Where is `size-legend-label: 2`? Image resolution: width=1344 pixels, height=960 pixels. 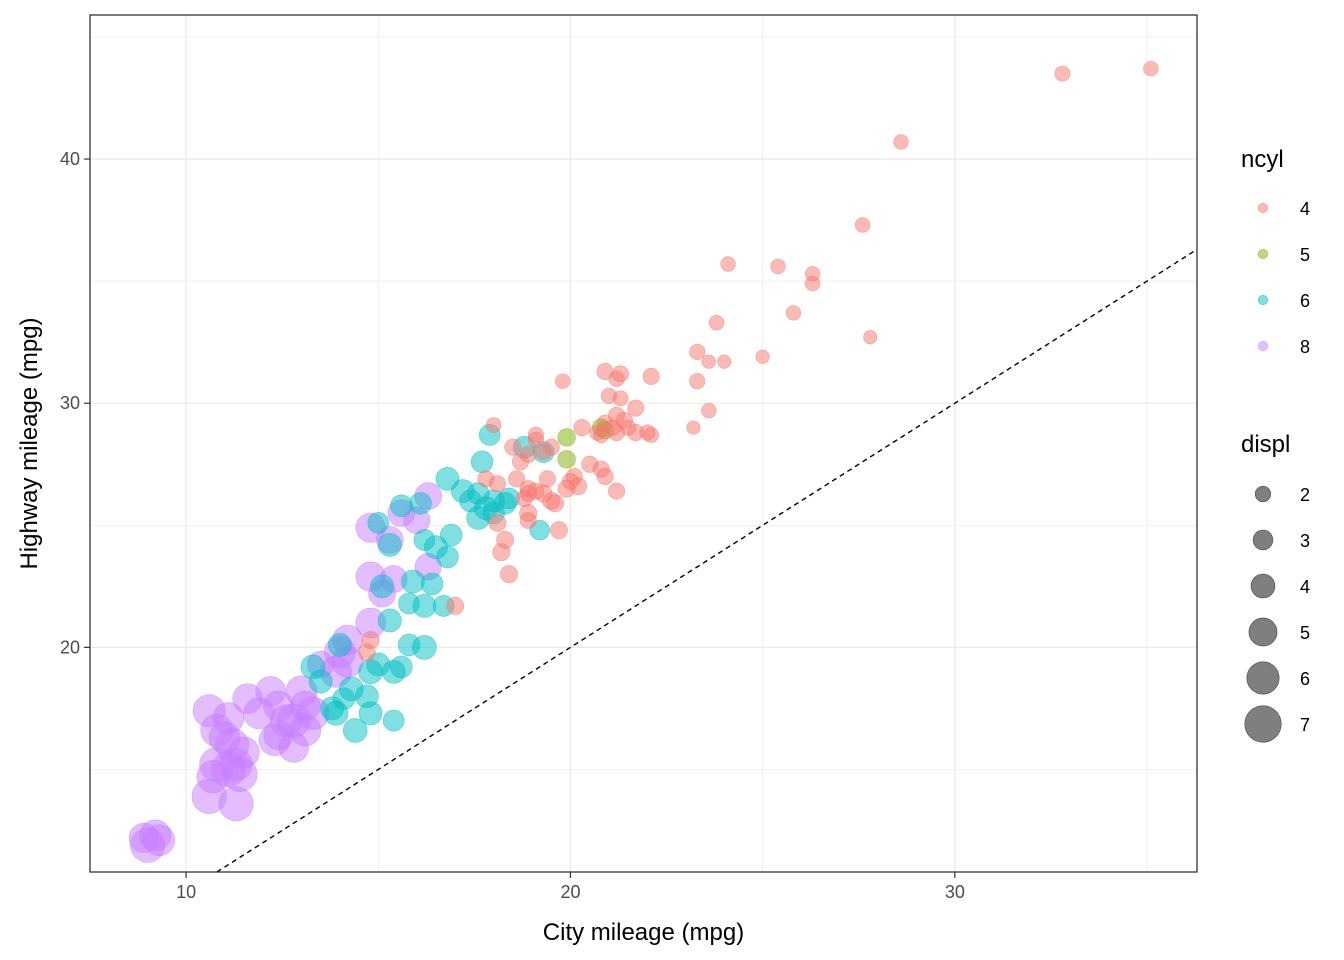
size-legend-label: 2 is located at coordinates (1305, 495).